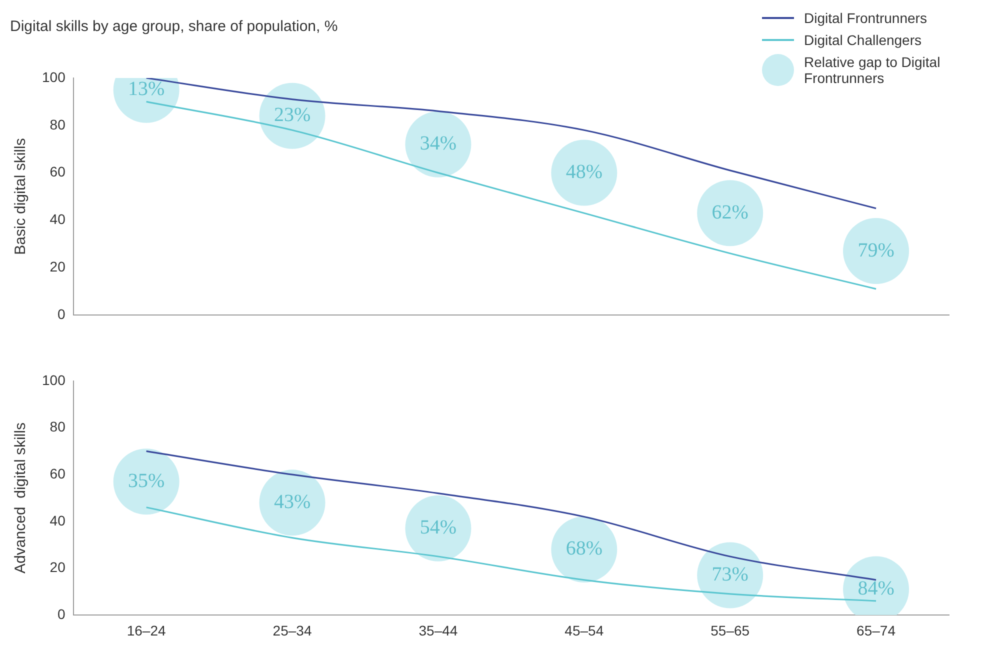 The height and width of the screenshot is (650, 990). I want to click on annotation: 35%, so click(146, 481).